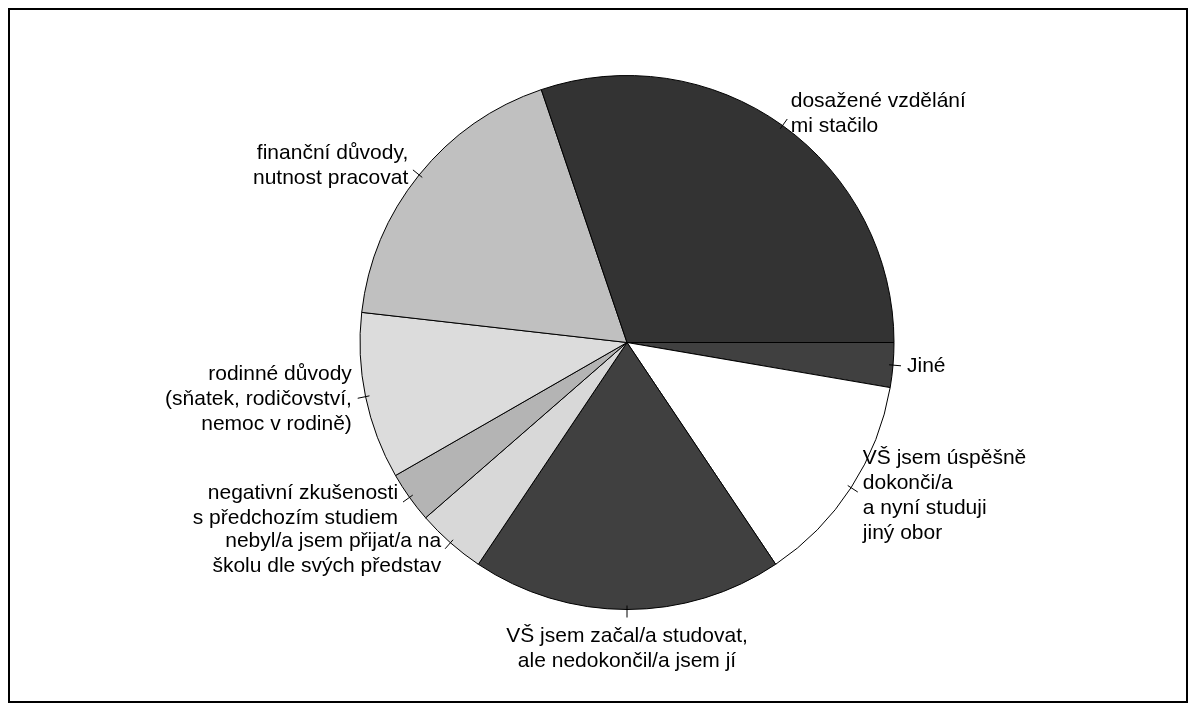  I want to click on slice-label: VŠ jsem začal/a studovat, ale nedokončil/a jsem jí, so click(627, 646).